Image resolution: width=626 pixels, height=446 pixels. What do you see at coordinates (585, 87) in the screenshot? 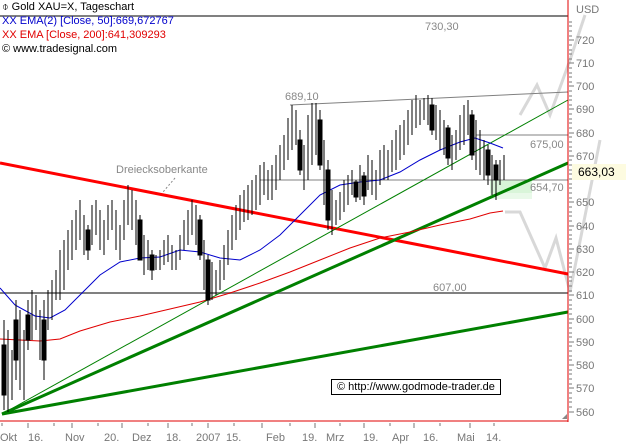
I see `svg-text: 700` at bounding box center [585, 87].